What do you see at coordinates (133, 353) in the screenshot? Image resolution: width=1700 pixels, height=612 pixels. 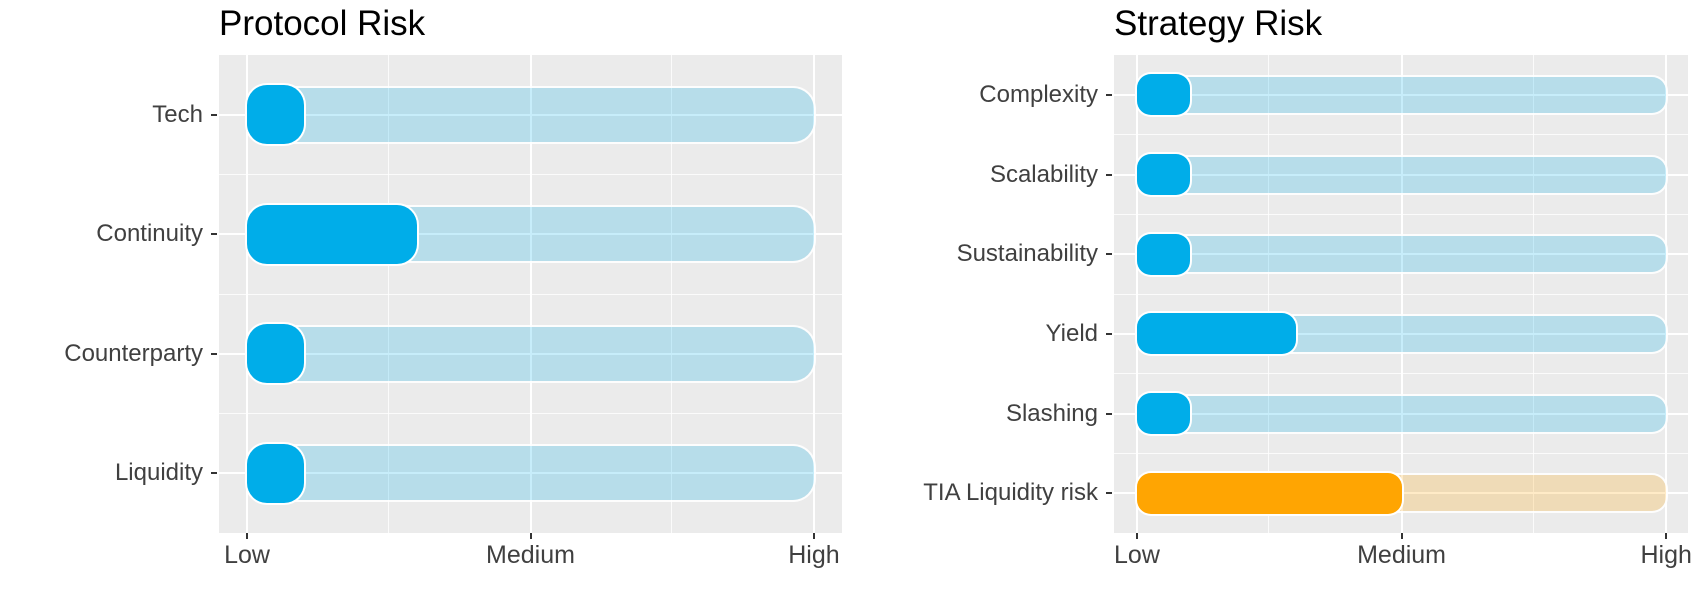 I see `category-label: Counterparty` at bounding box center [133, 353].